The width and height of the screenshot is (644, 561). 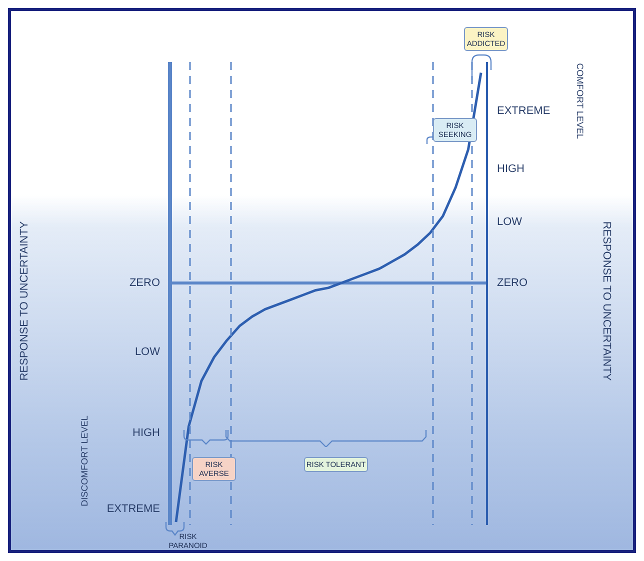 What do you see at coordinates (84, 461) in the screenshot?
I see `text: DISCOMFORT LEVEL` at bounding box center [84, 461].